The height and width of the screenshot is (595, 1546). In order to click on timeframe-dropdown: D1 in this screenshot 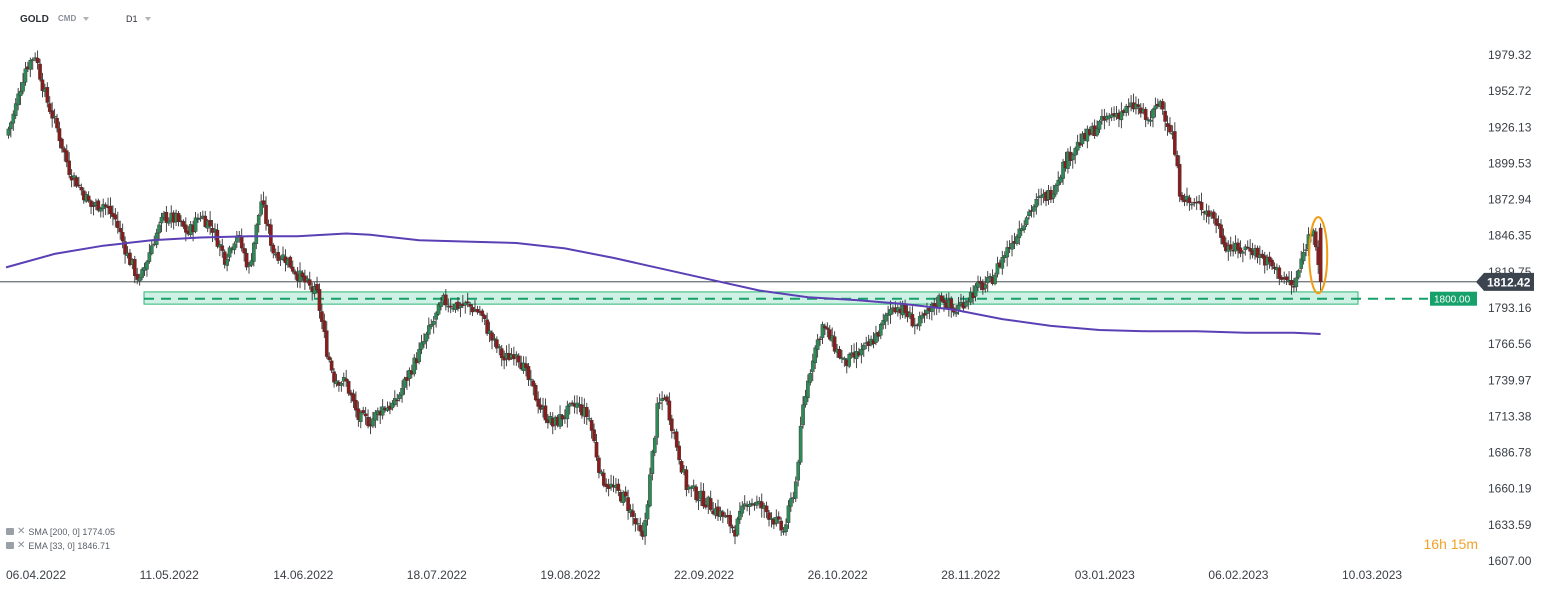, I will do `click(138, 19)`.